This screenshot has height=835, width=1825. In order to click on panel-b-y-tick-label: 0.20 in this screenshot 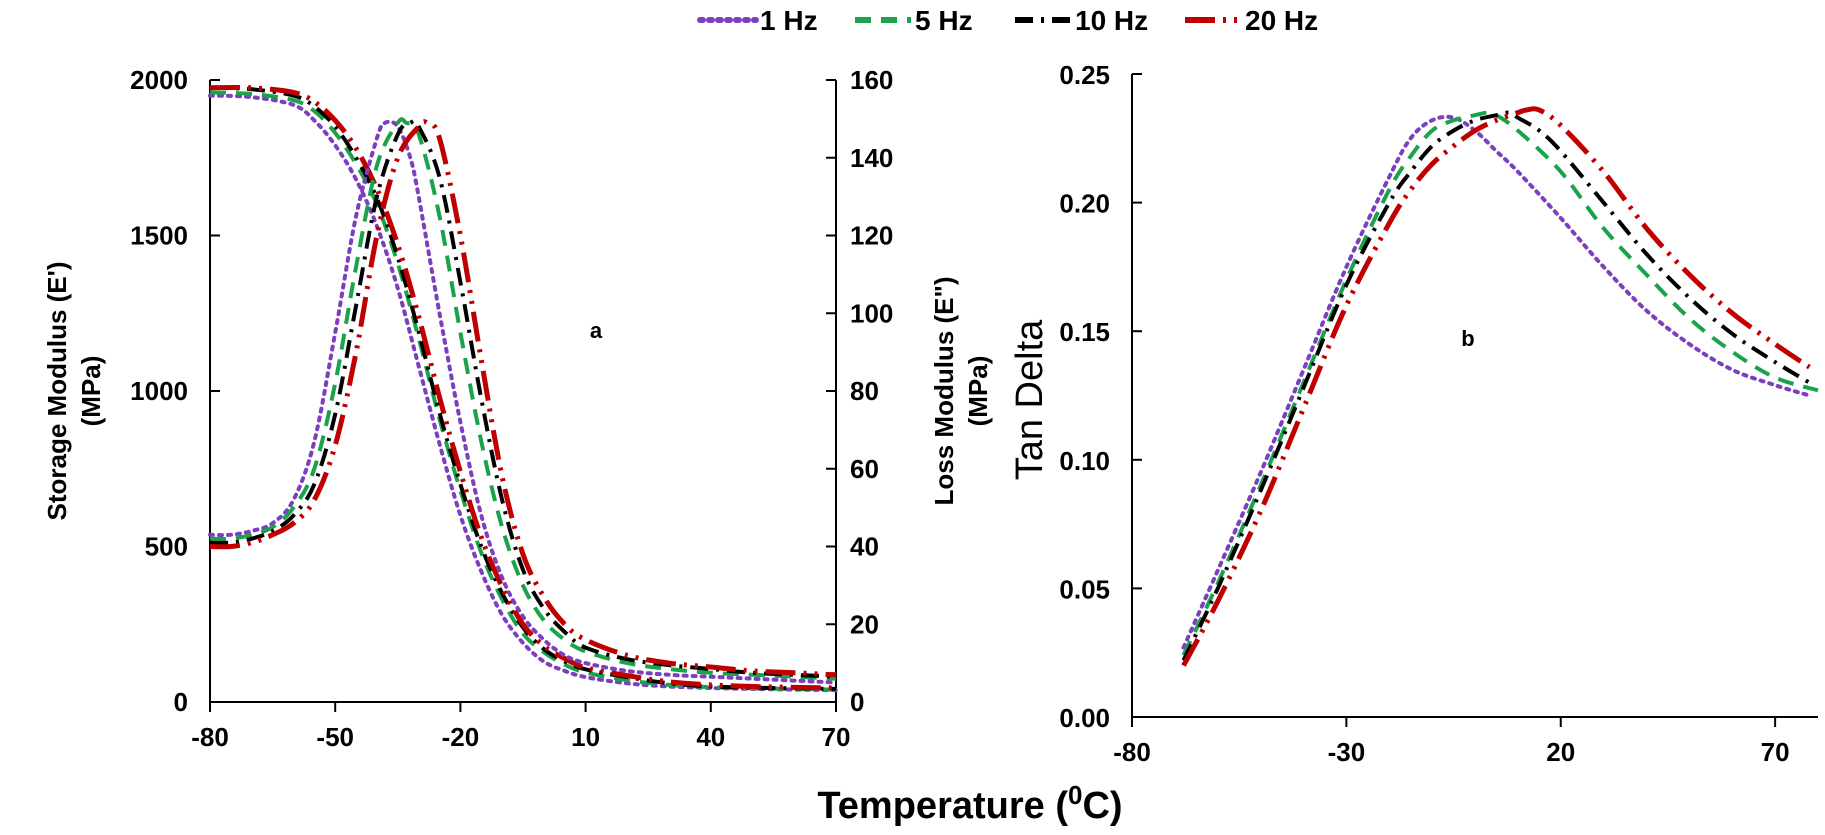, I will do `click(1084, 204)`.